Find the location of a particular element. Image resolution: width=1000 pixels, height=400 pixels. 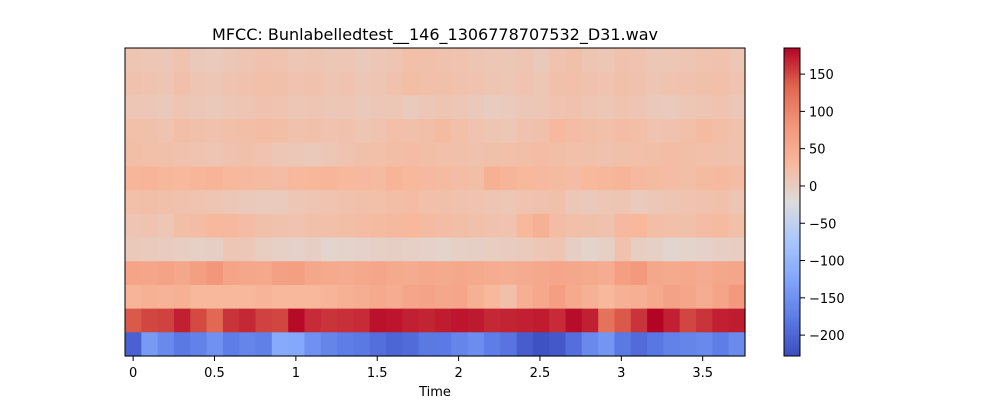

x-tick-label: 1.5 is located at coordinates (377, 373).